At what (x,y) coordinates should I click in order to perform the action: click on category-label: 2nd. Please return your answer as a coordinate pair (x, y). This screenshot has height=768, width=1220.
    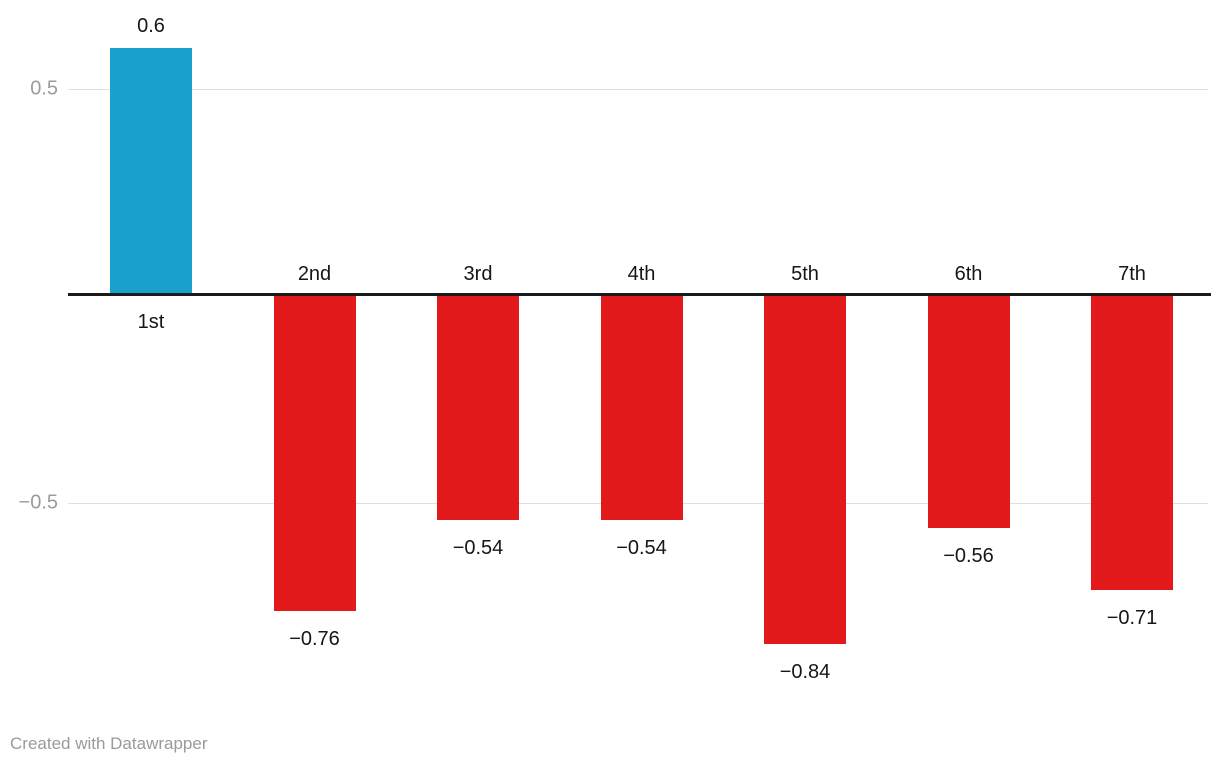
    Looking at the image, I should click on (314, 274).